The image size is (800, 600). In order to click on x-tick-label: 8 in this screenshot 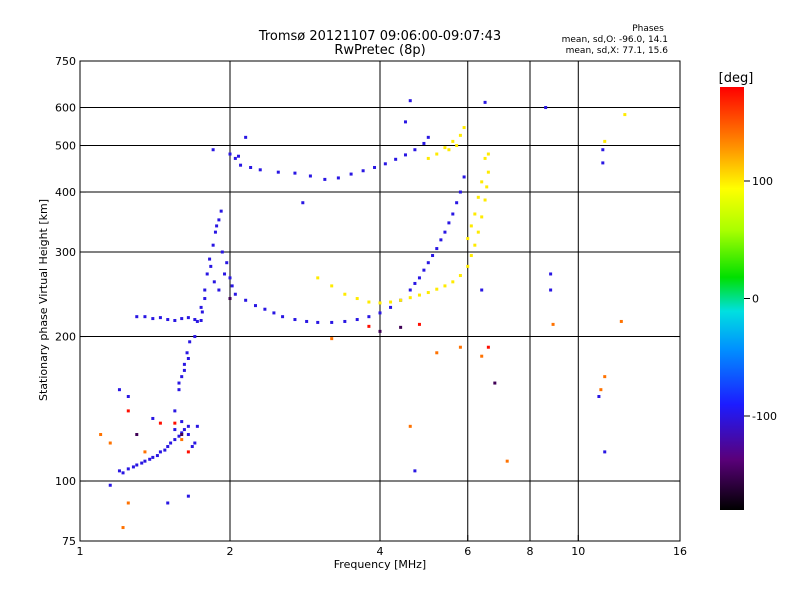, I will do `click(530, 551)`.